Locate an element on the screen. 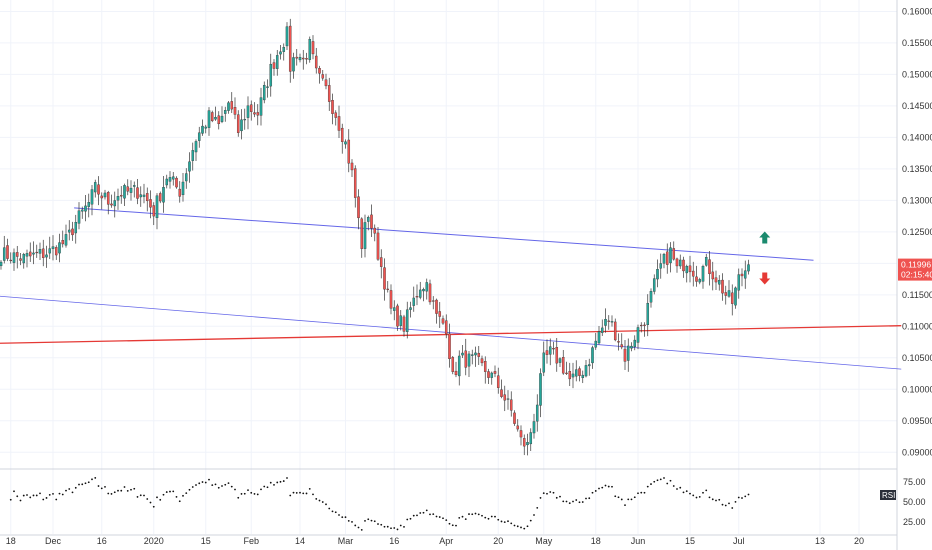 This screenshot has height=550, width=932. time-tick-label: 18 is located at coordinates (11, 541).